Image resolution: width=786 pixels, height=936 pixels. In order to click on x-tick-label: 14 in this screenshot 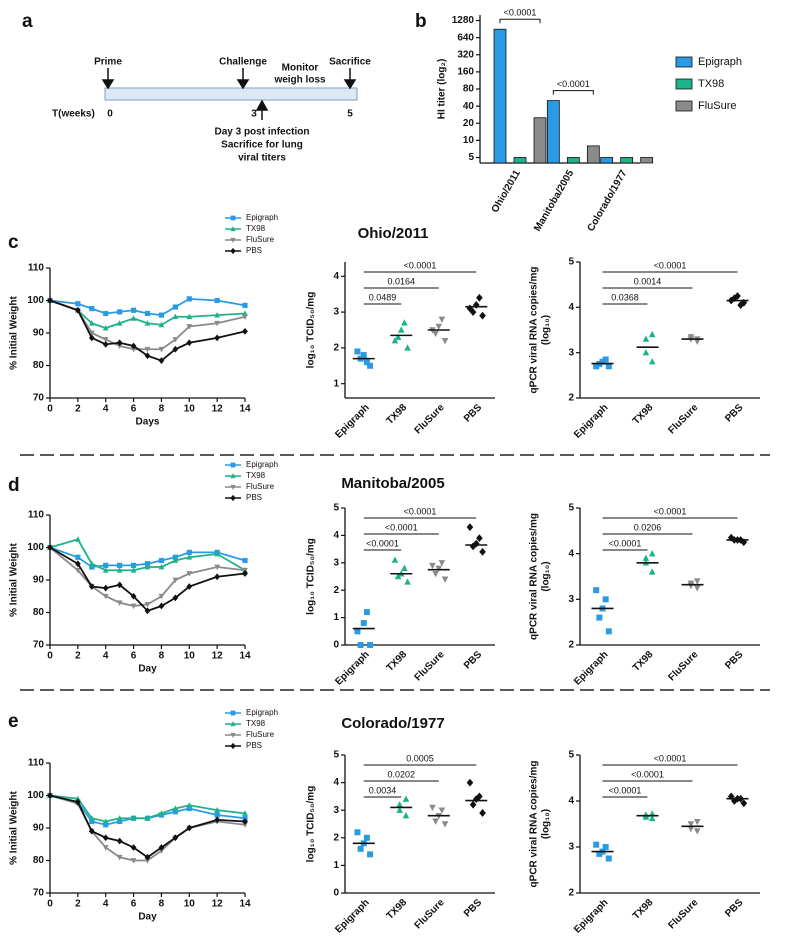, I will do `click(245, 656)`.